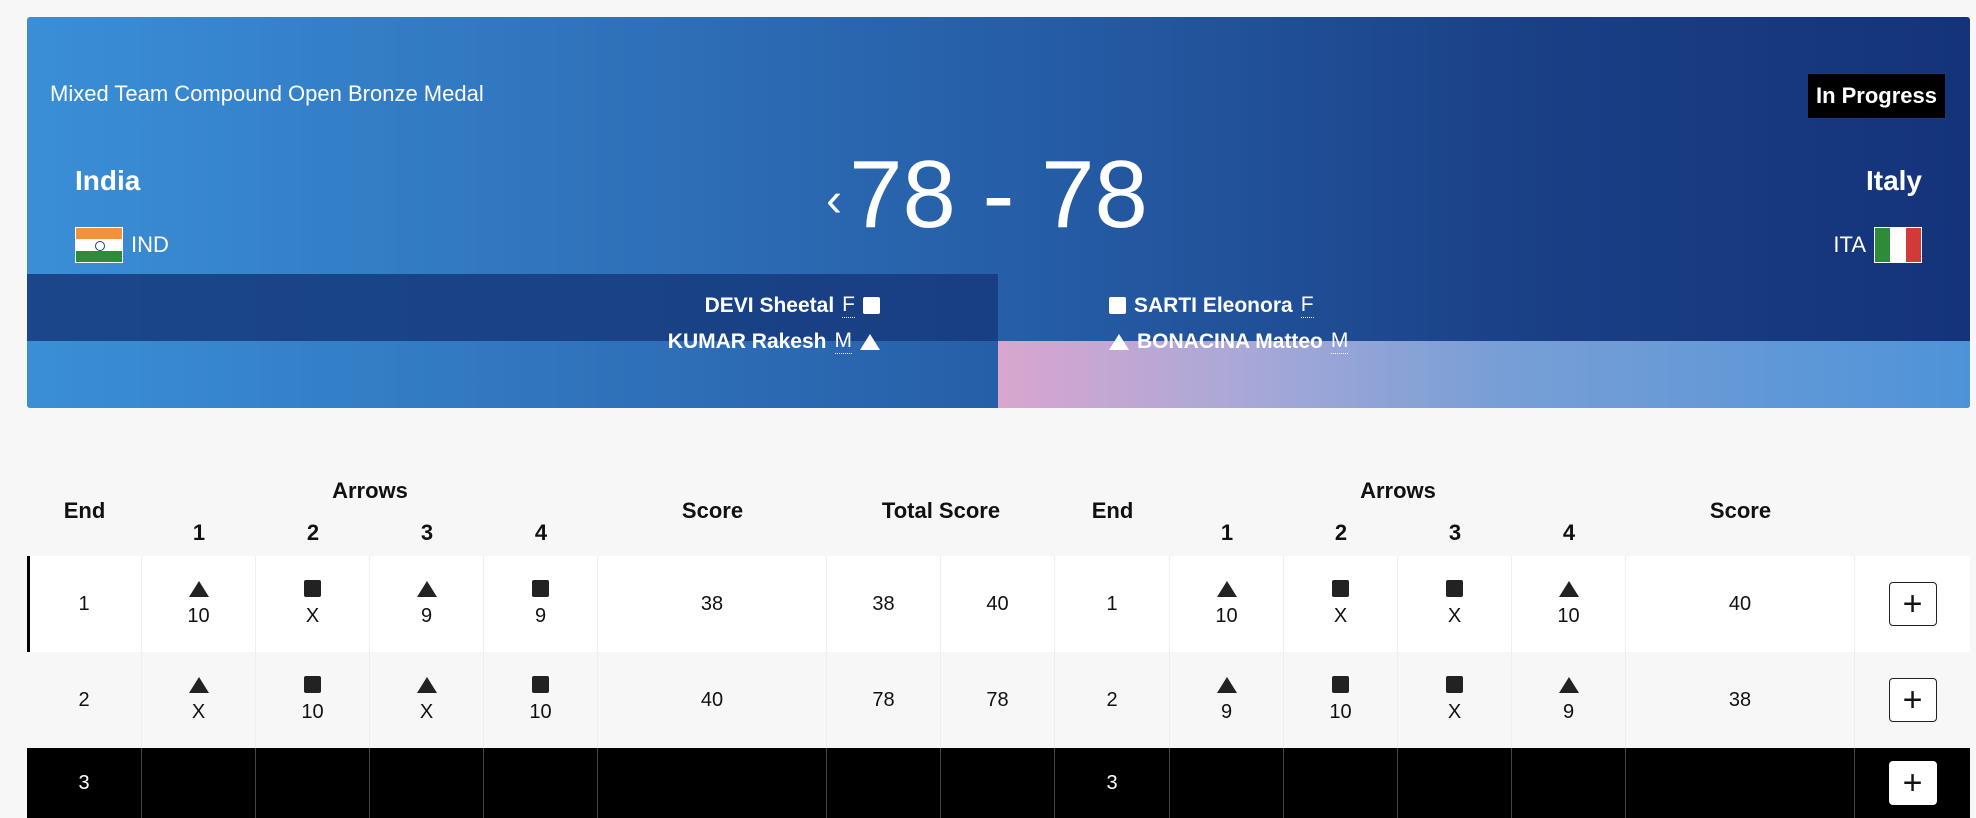 Image resolution: width=1976 pixels, height=818 pixels. Describe the element at coordinates (998, 604) in the screenshot. I see `right-total-cell: 40` at that location.